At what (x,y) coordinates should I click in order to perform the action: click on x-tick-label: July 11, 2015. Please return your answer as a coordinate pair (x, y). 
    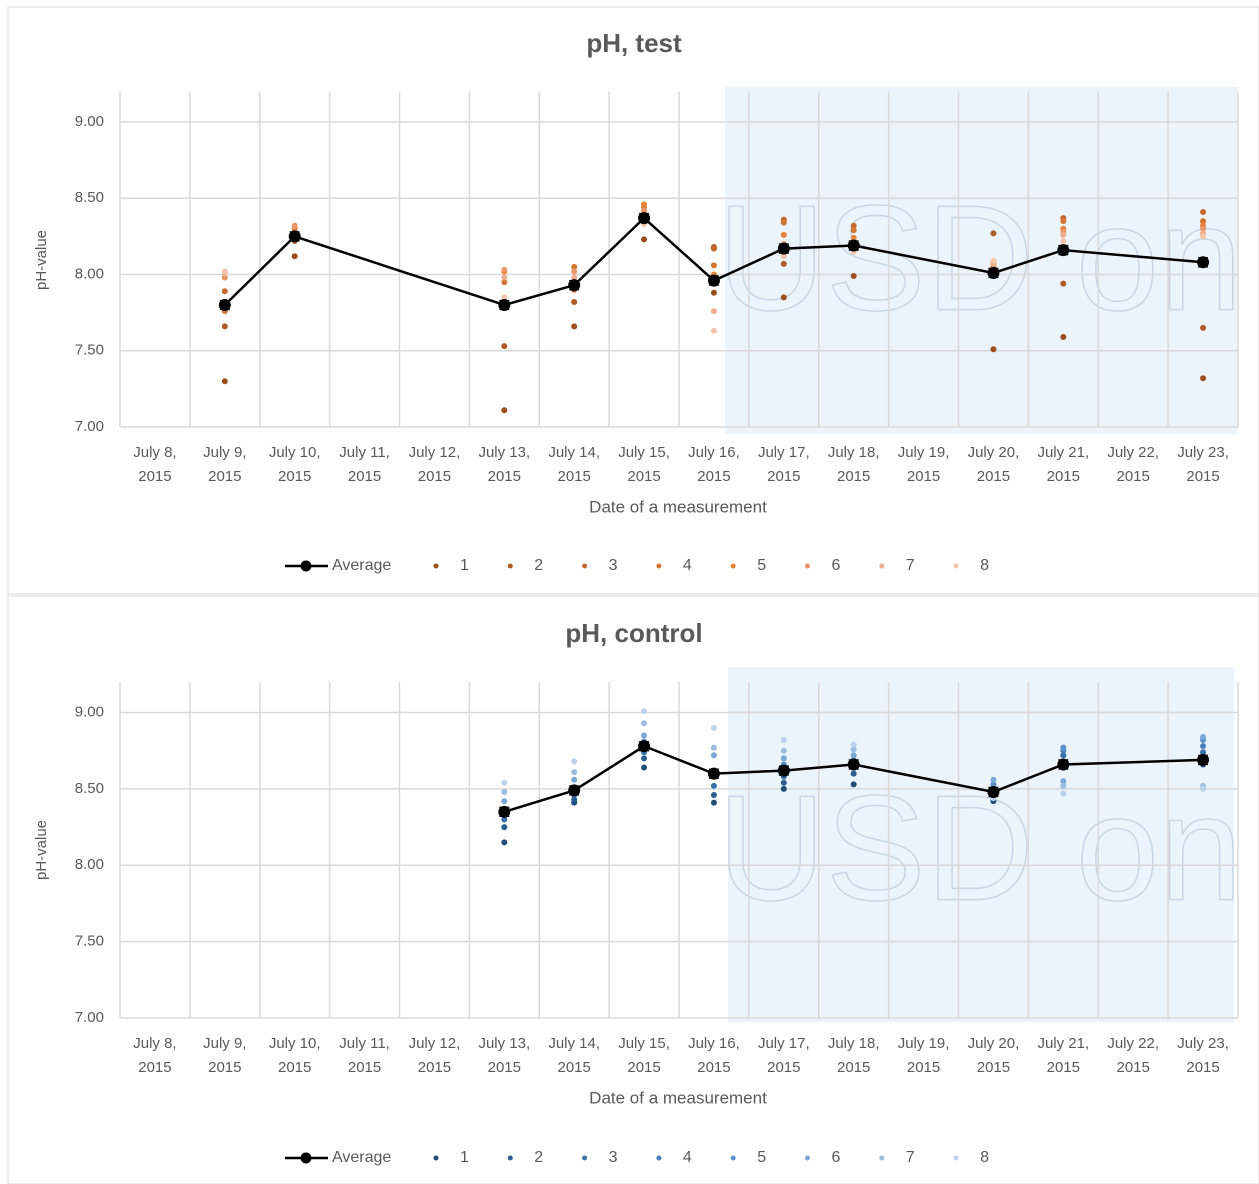
    Looking at the image, I should click on (364, 1055).